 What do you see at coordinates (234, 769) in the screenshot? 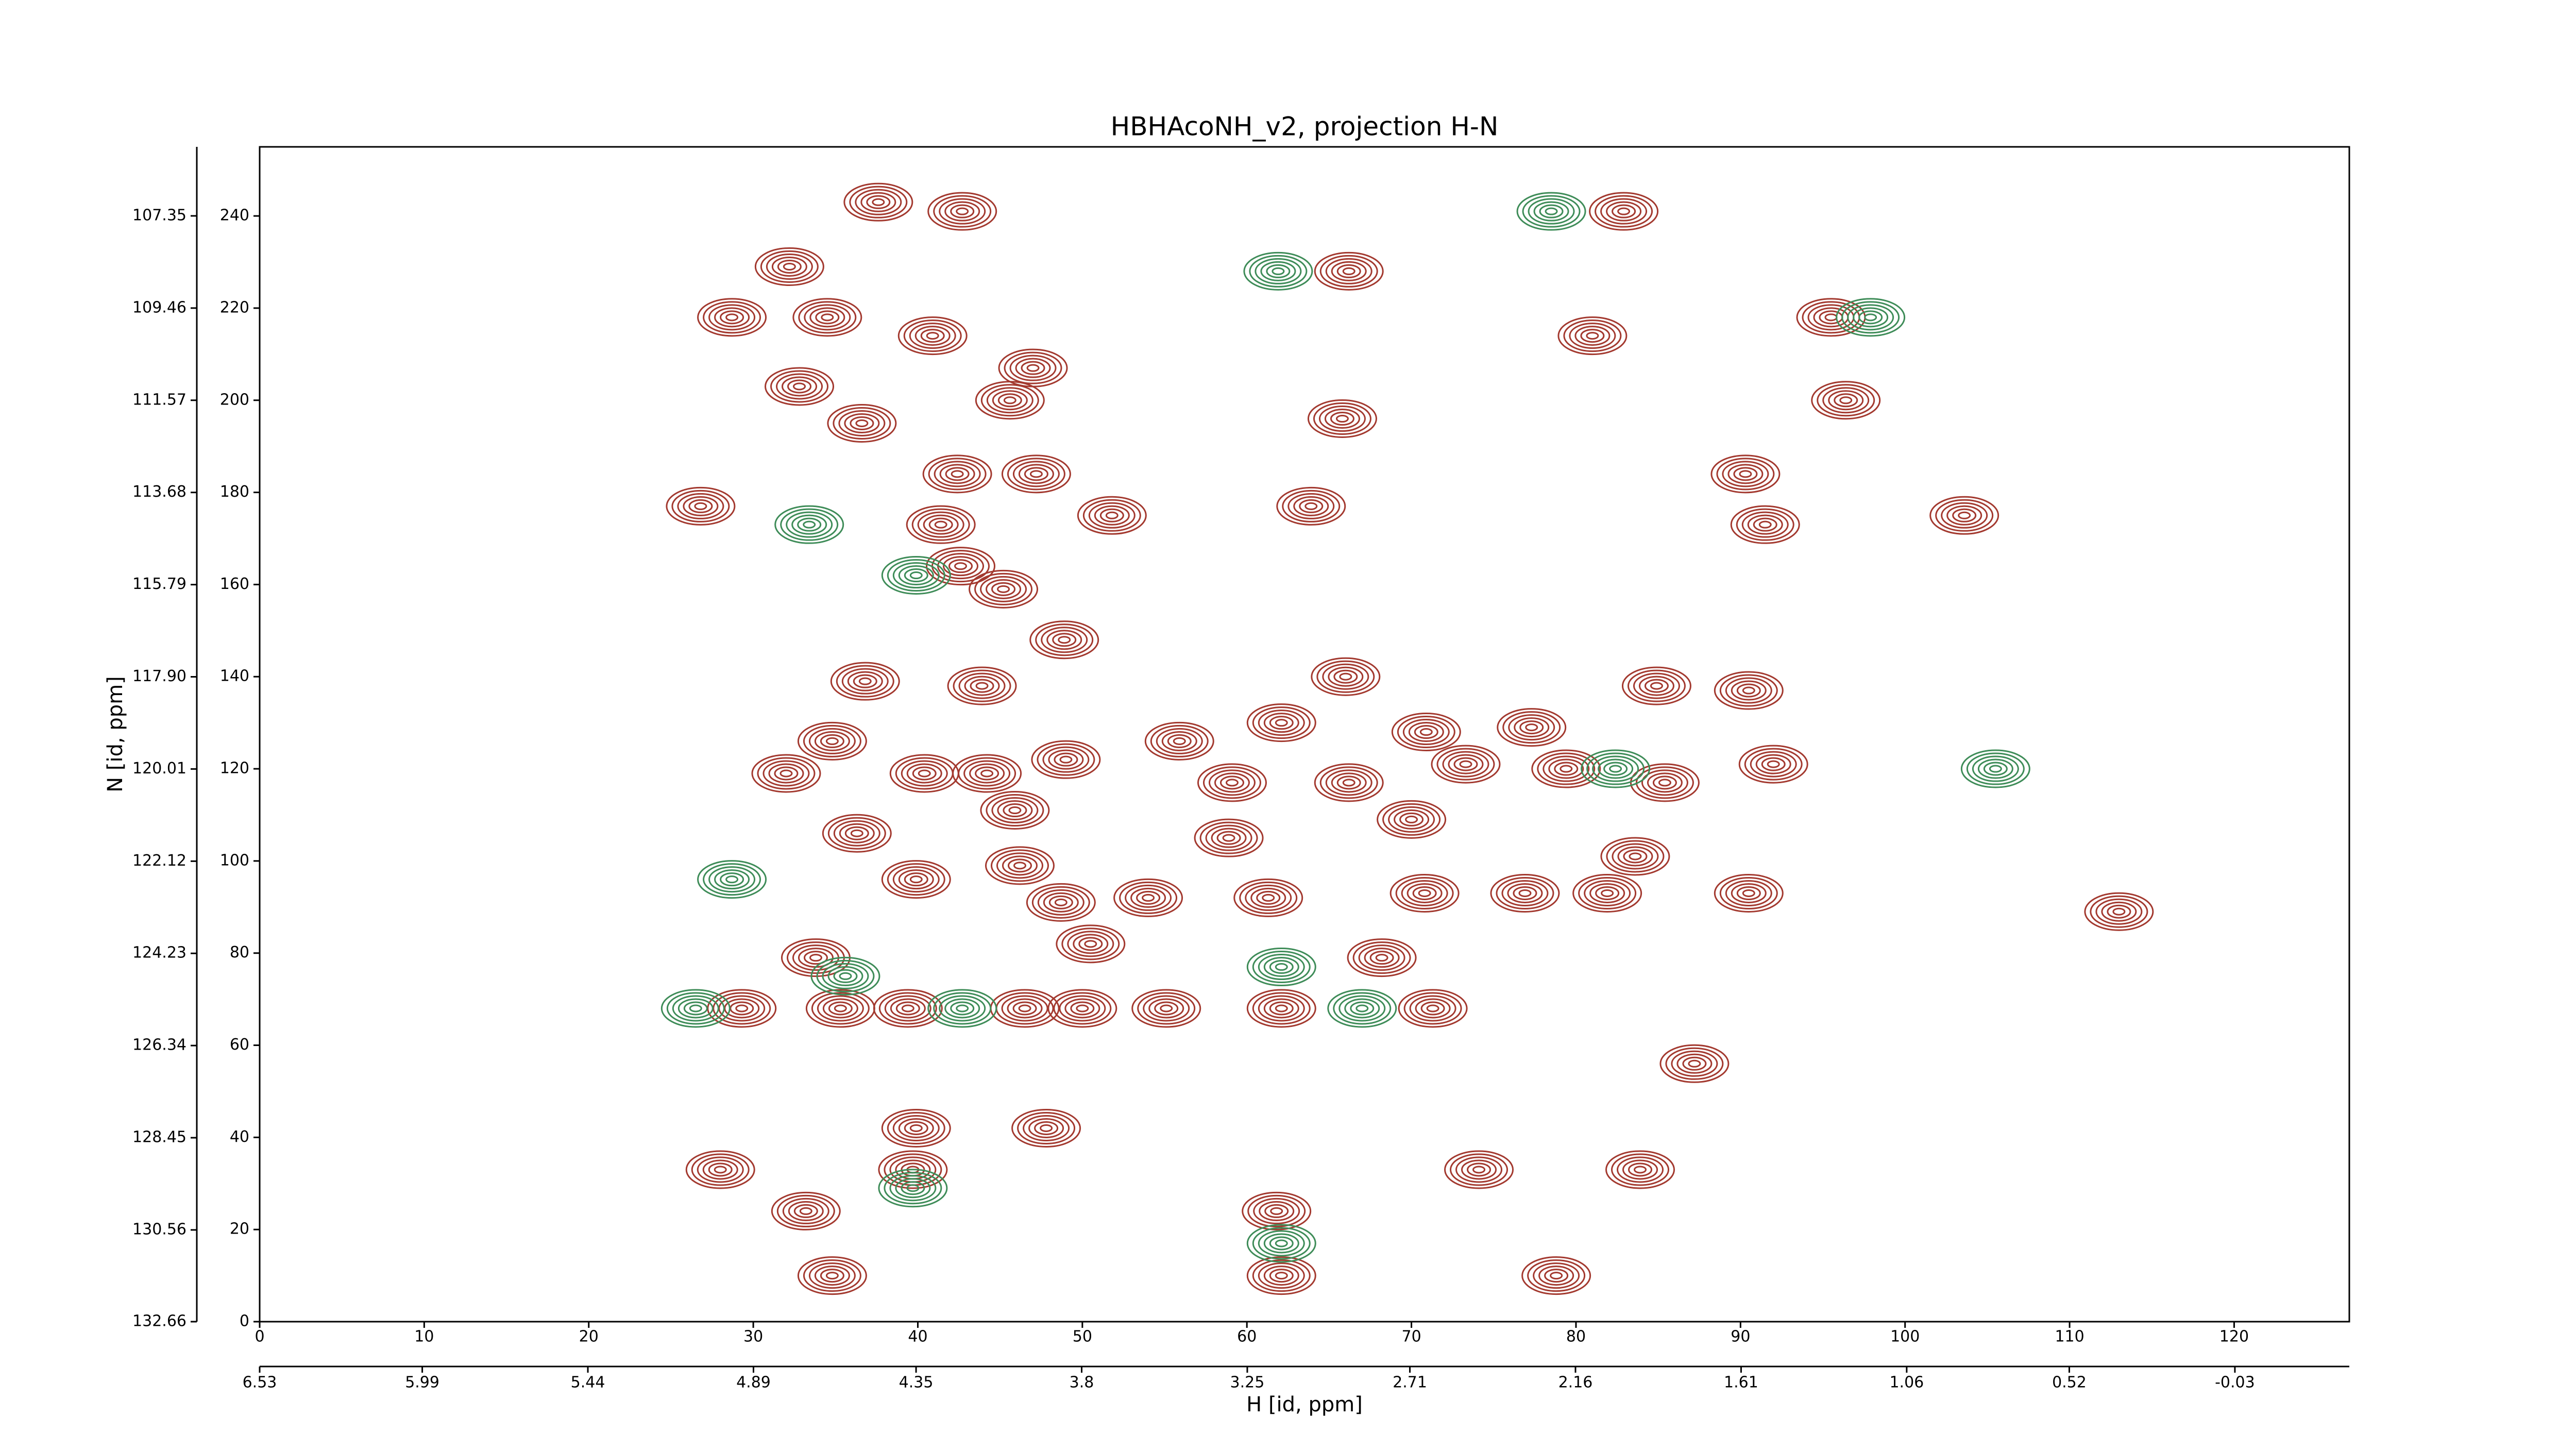
I see `y-tick-label: 120` at bounding box center [234, 769].